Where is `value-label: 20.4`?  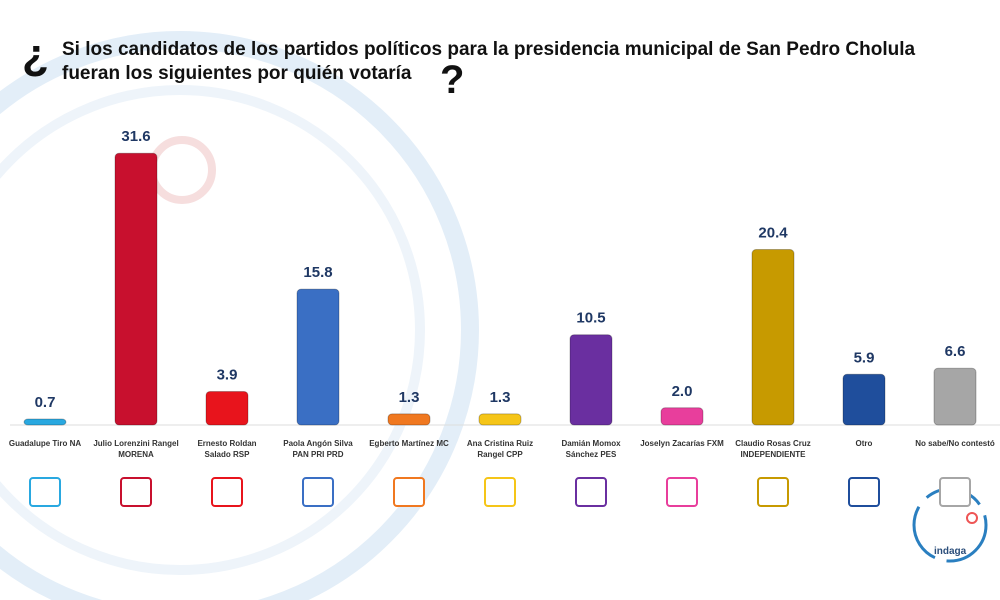 value-label: 20.4 is located at coordinates (773, 233).